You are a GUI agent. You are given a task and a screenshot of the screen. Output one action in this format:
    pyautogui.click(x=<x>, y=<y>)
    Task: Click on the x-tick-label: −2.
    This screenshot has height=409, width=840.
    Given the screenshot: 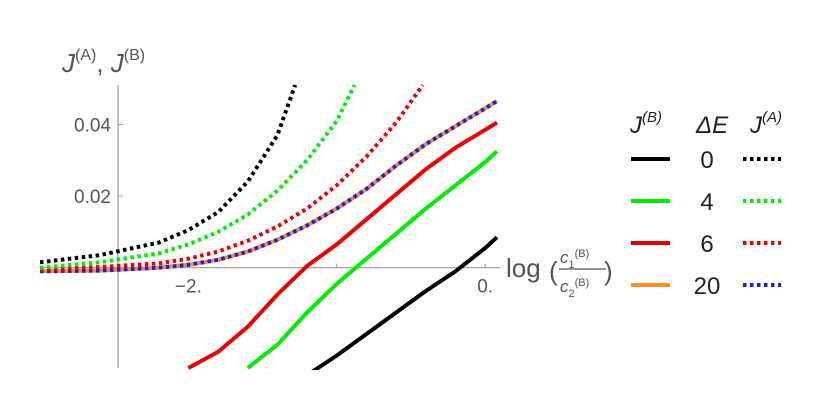 What is the action you would take?
    pyautogui.click(x=188, y=287)
    